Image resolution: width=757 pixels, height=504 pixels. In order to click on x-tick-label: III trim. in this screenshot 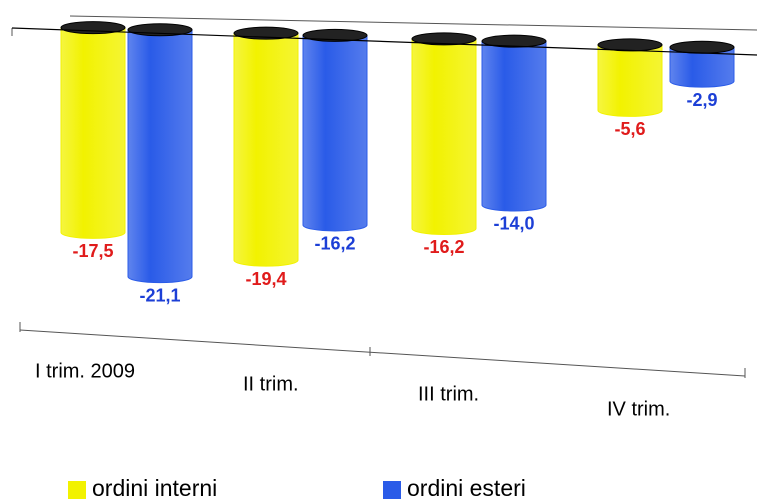, I will do `click(448, 394)`.